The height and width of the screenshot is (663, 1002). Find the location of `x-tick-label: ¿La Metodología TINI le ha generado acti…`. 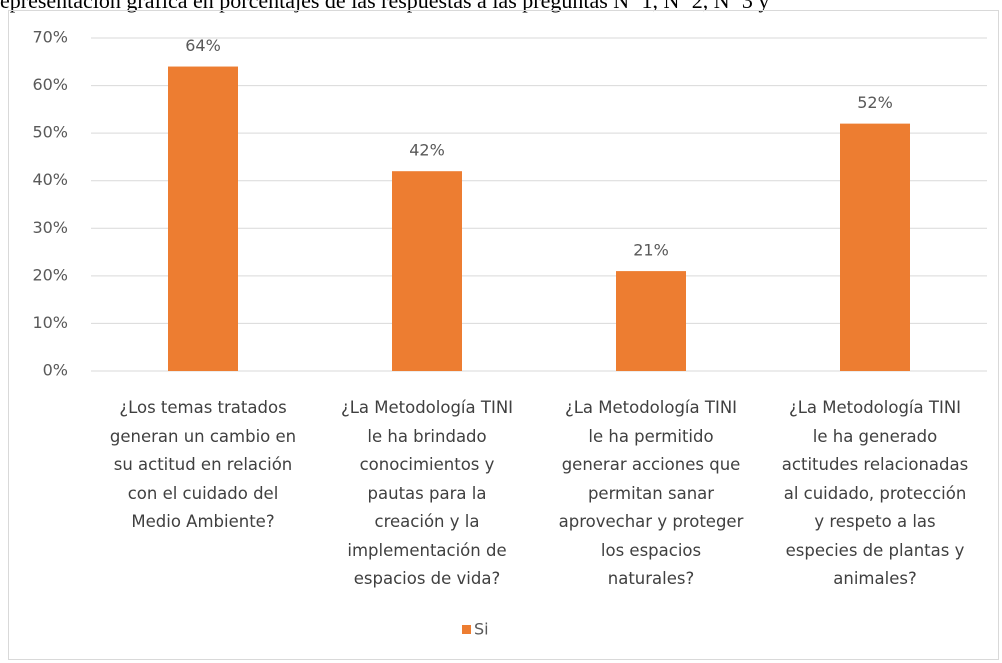

x-tick-label: ¿La Metodología TINI le ha generado acti… is located at coordinates (875, 493).